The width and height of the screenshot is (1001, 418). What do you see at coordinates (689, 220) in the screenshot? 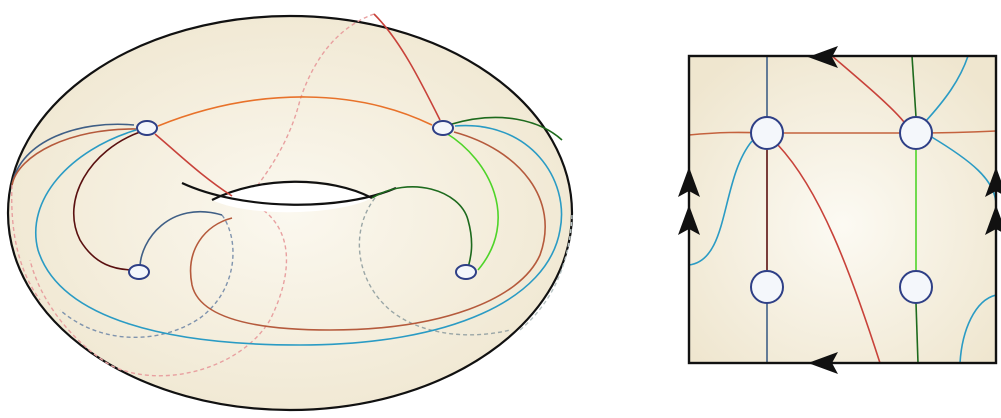
I see `arrow-left-lower` at bounding box center [689, 220].